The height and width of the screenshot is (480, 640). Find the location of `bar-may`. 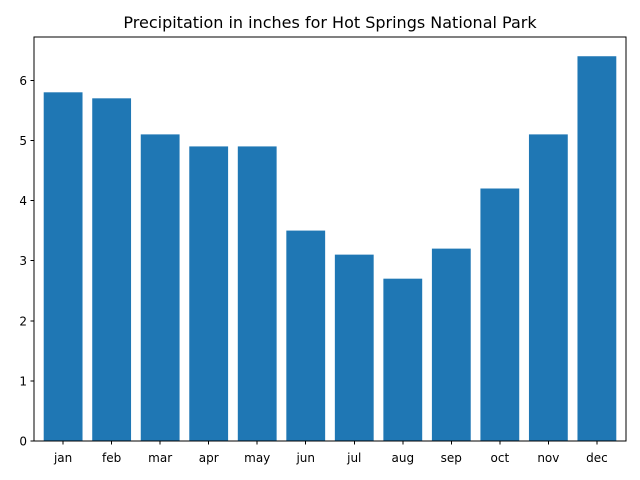

bar-may is located at coordinates (257, 293).